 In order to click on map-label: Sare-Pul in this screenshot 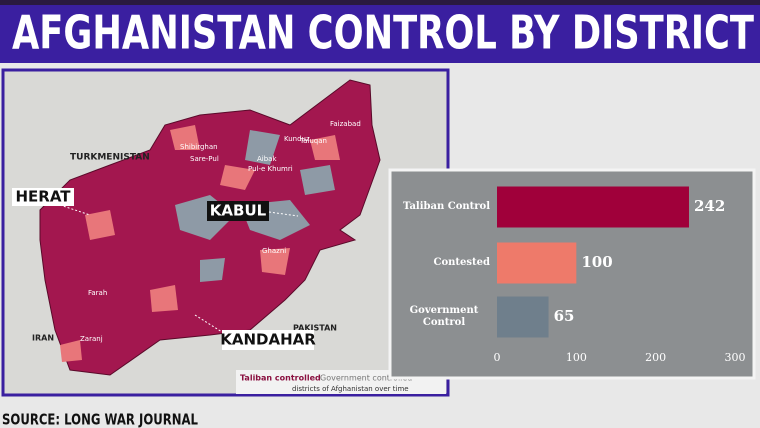, I will do `click(204, 159)`.